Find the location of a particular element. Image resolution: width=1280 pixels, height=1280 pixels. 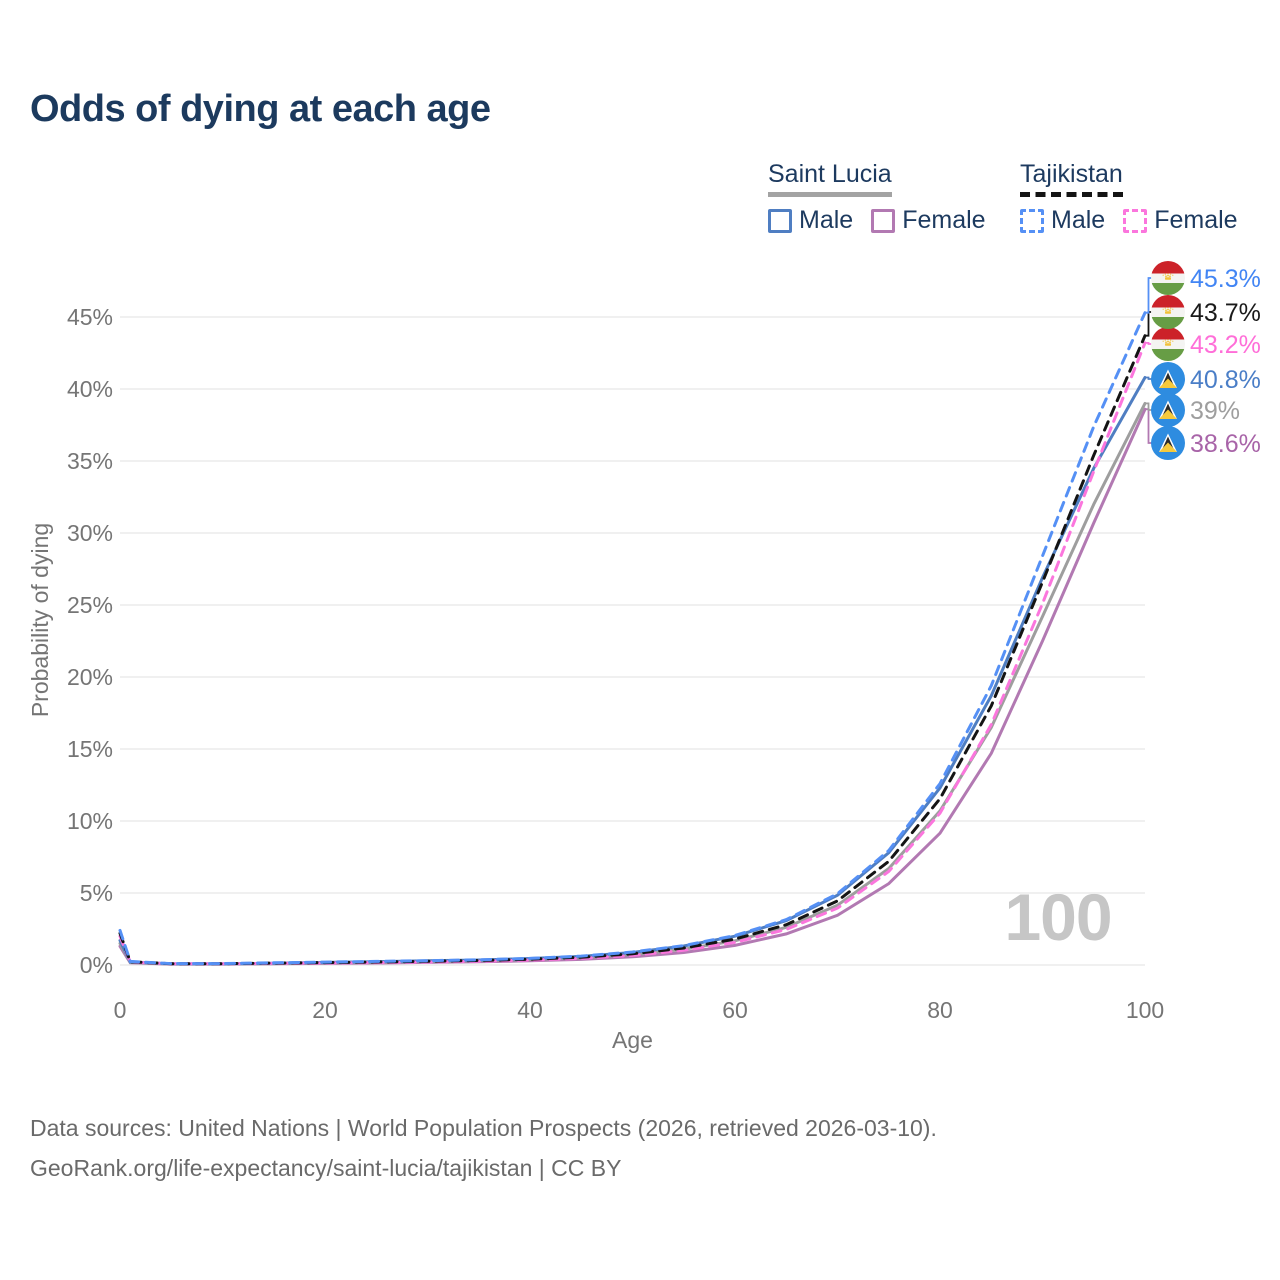

tajikistan-female-swatch-icon is located at coordinates (1135, 220).